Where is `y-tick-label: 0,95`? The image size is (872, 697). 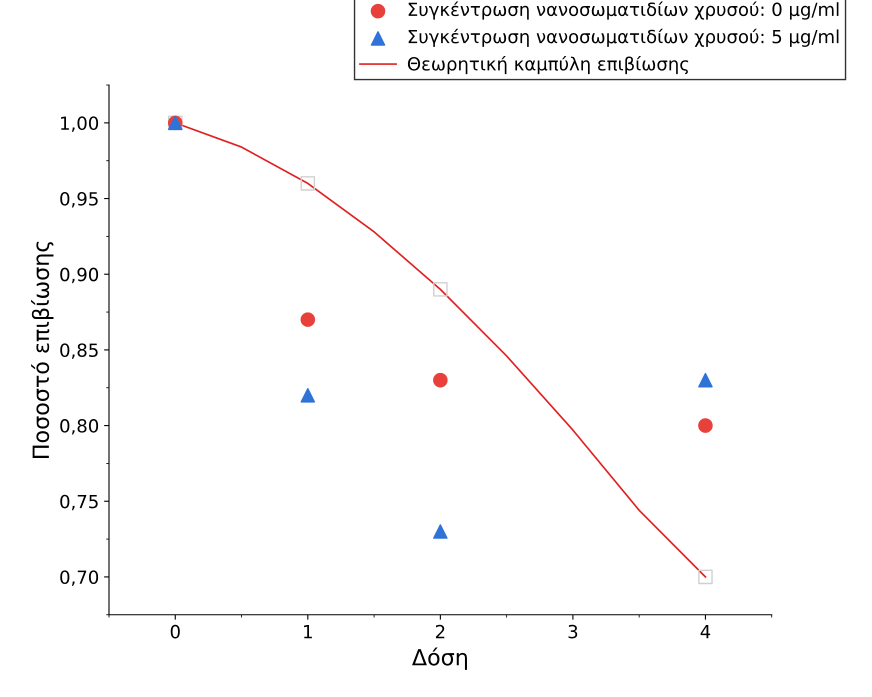 y-tick-label: 0,95 is located at coordinates (79, 200).